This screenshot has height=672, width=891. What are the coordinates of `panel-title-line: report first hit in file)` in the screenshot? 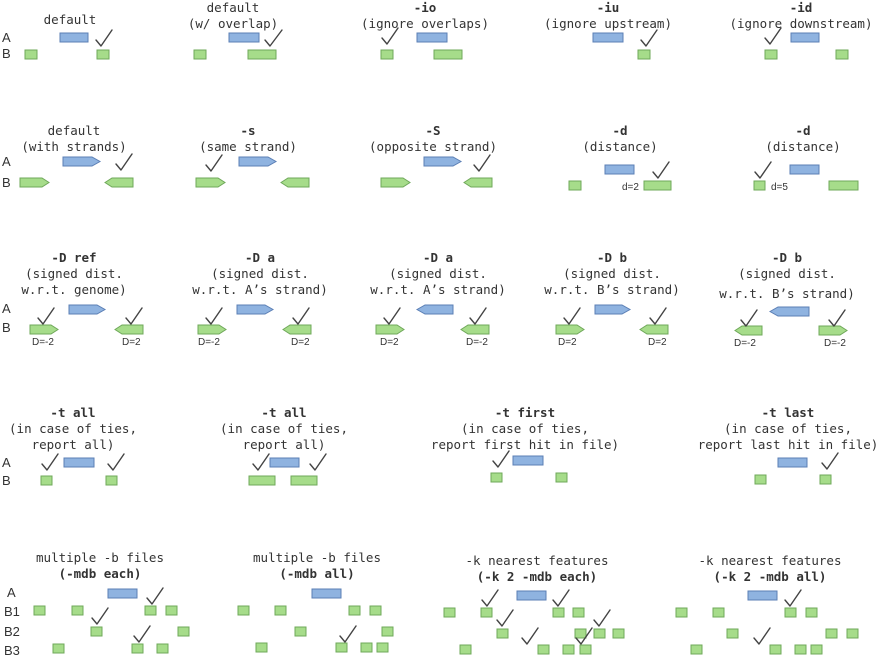 It's located at (525, 444).